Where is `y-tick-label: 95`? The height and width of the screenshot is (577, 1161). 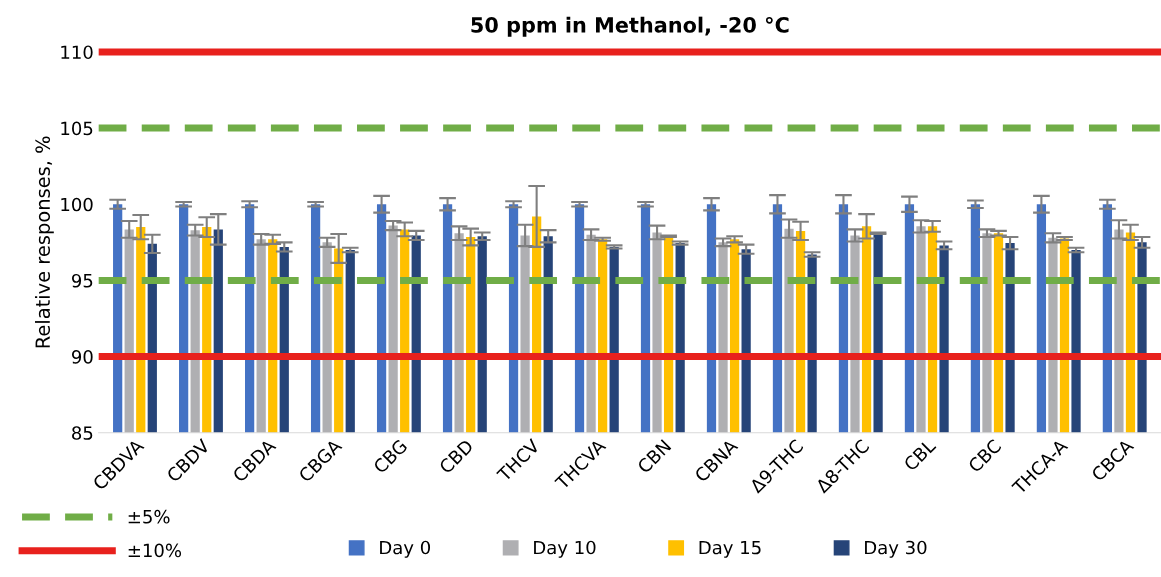
y-tick-label: 95 is located at coordinates (82, 280).